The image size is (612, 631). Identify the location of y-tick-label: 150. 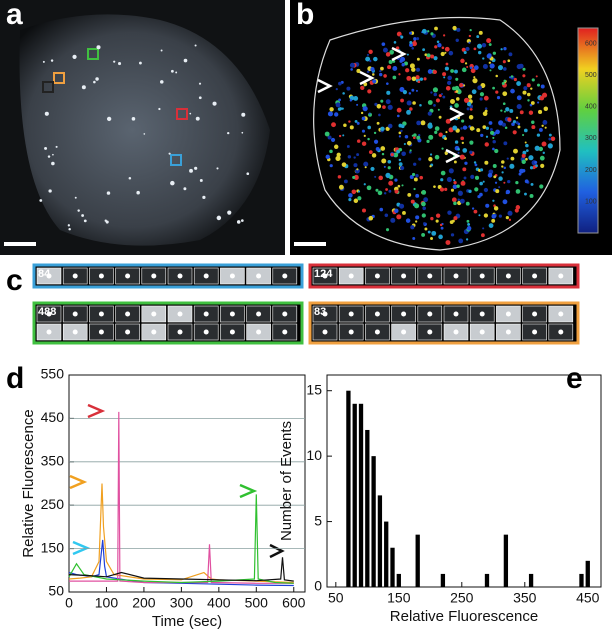
(53, 547).